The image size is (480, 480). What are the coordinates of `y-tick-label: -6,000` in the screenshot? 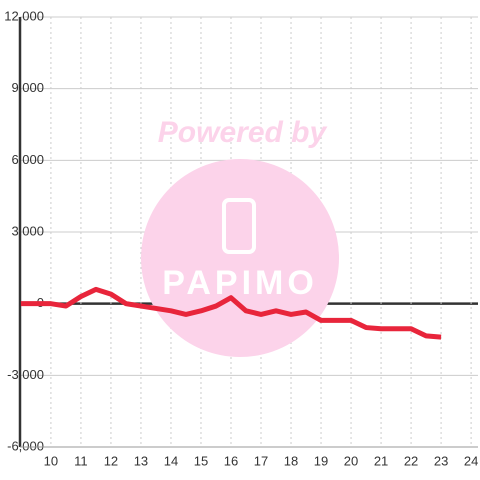 It's located at (25, 445).